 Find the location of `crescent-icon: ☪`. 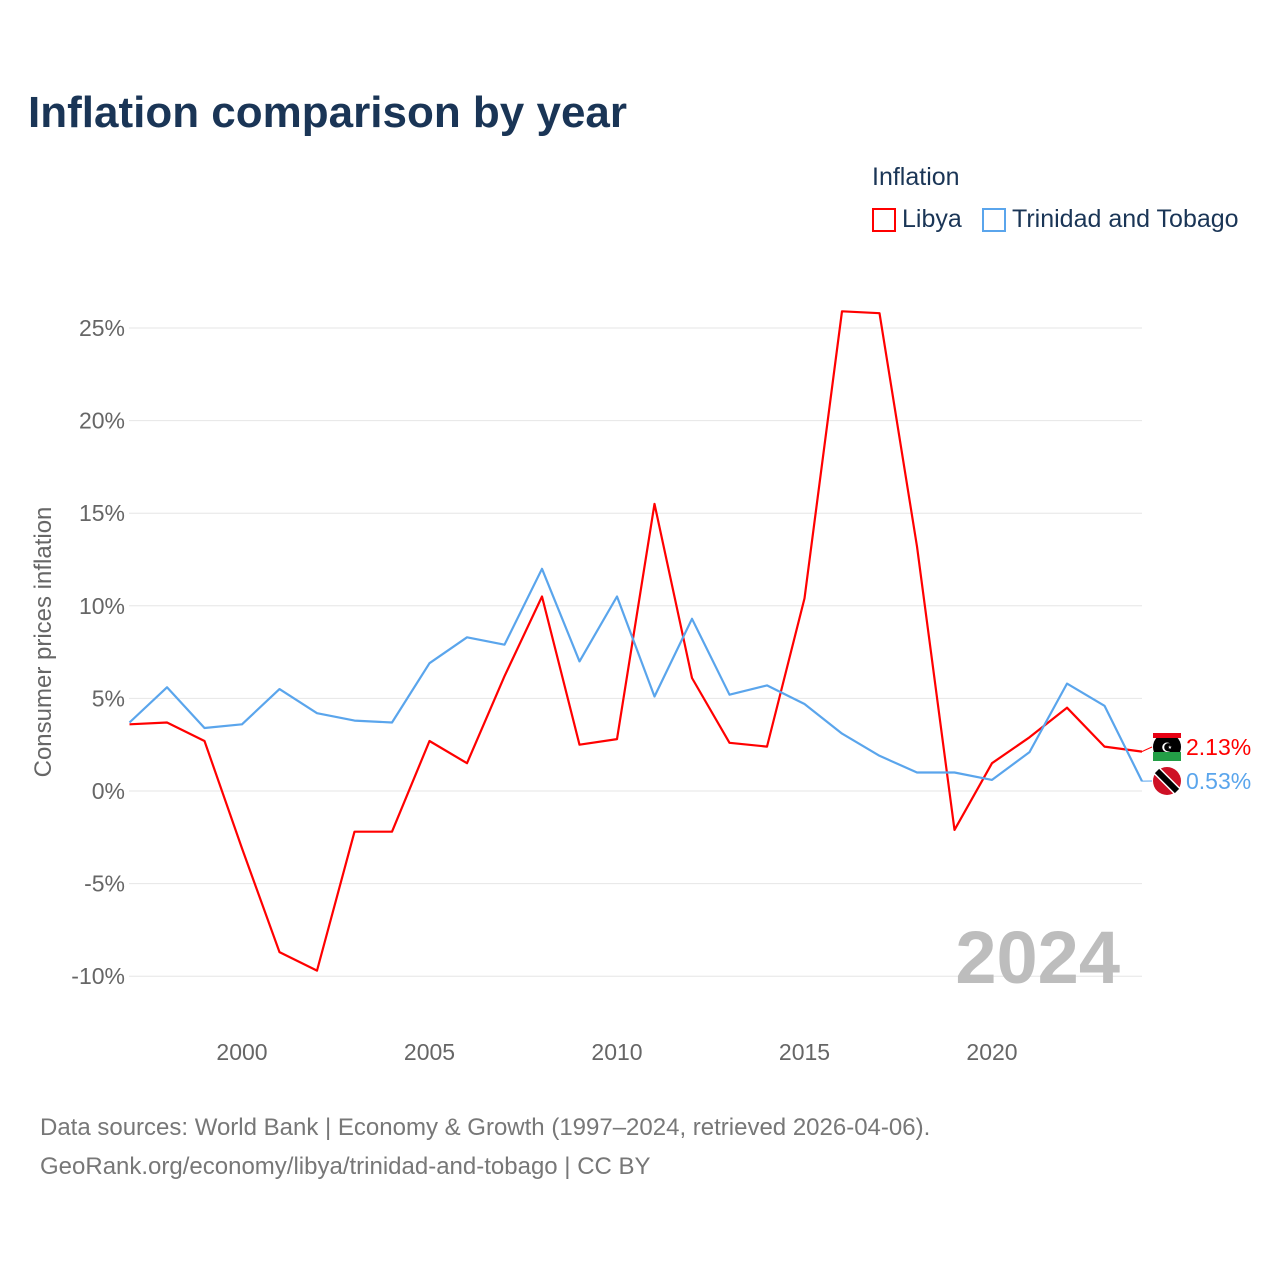

crescent-icon: ☪ is located at coordinates (1167, 747).